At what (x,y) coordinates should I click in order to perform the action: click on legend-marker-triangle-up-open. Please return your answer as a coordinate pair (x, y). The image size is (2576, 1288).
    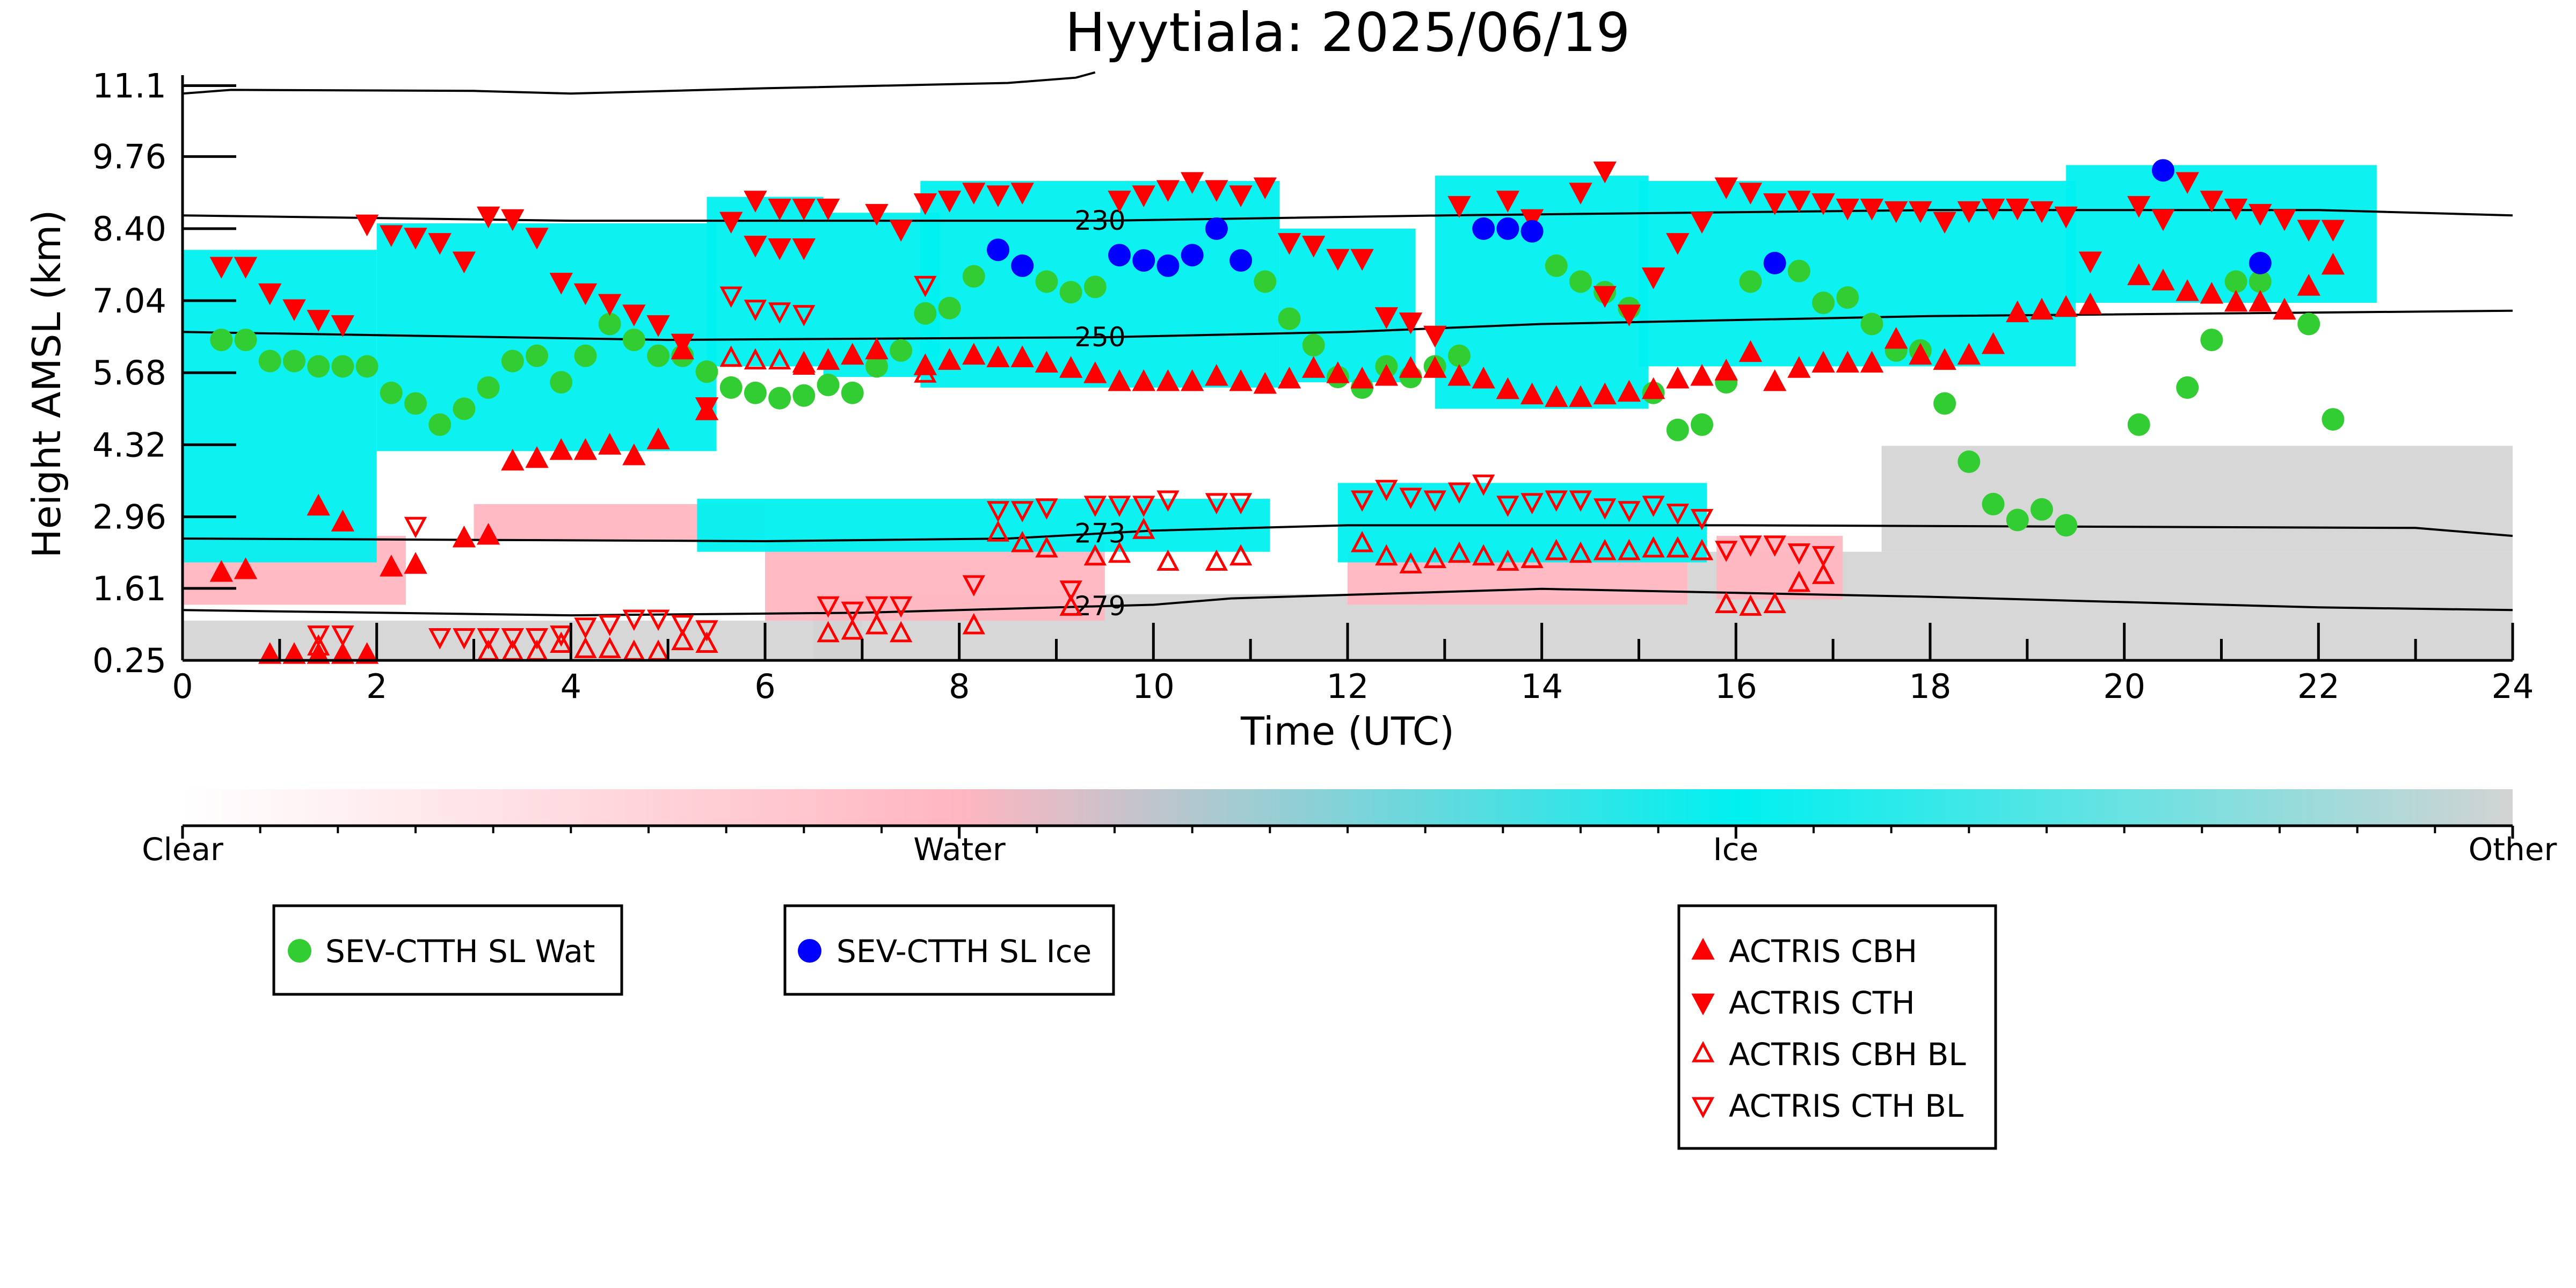
    Looking at the image, I should click on (1703, 1051).